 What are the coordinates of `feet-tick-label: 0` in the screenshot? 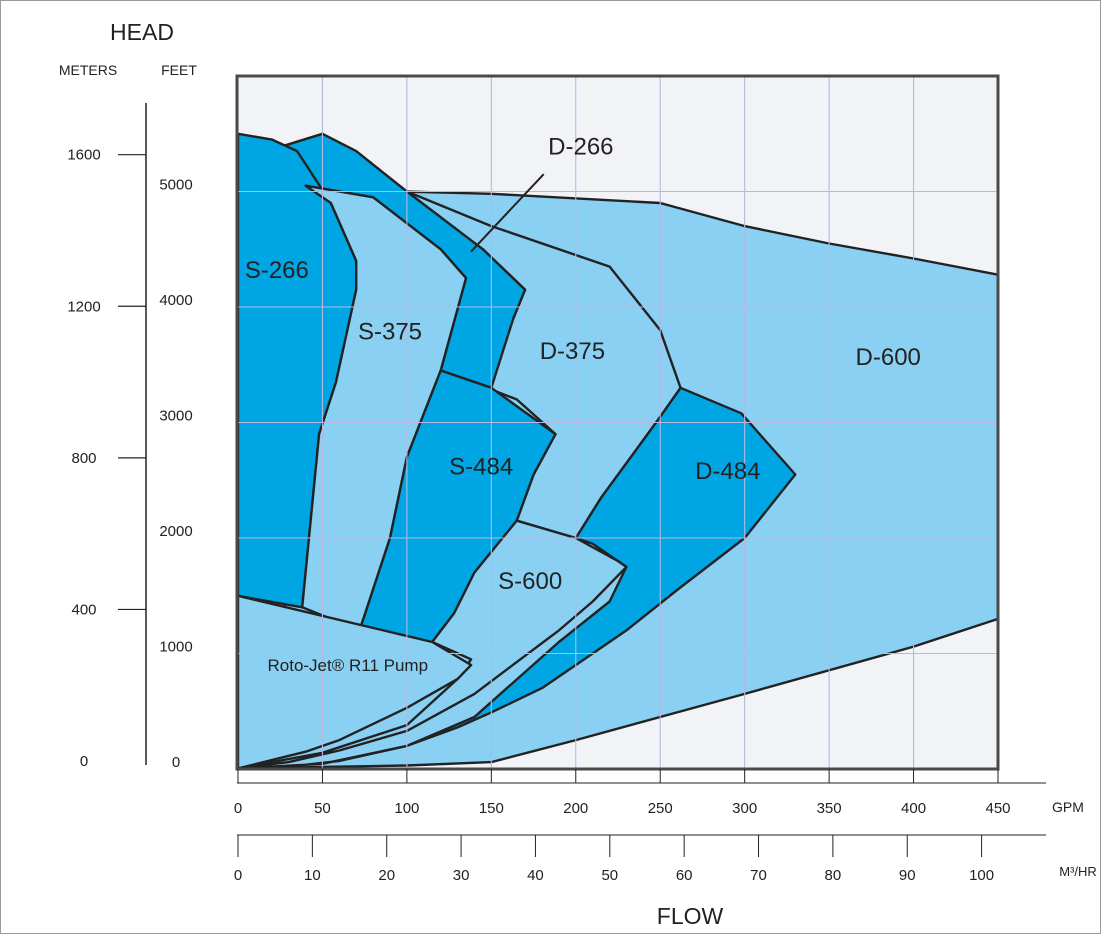 It's located at (176, 762).